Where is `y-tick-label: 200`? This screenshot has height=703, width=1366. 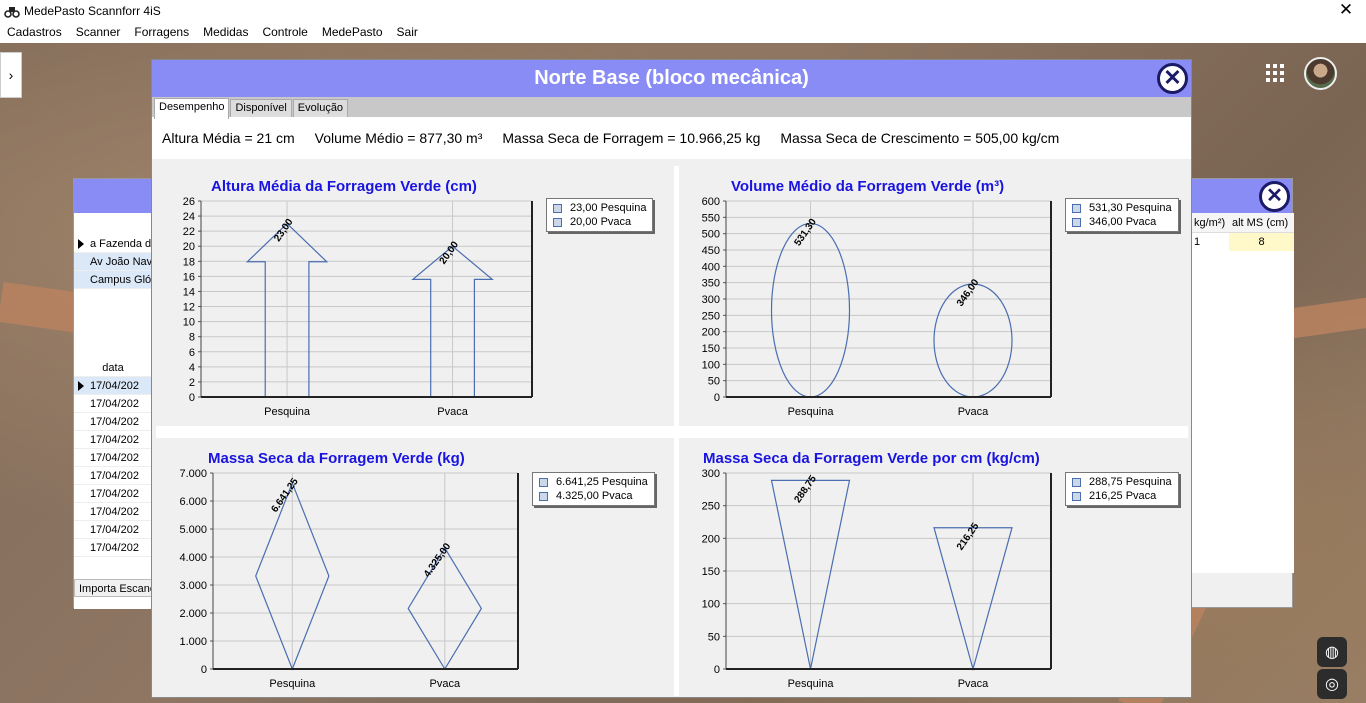 y-tick-label: 200 is located at coordinates (711, 333).